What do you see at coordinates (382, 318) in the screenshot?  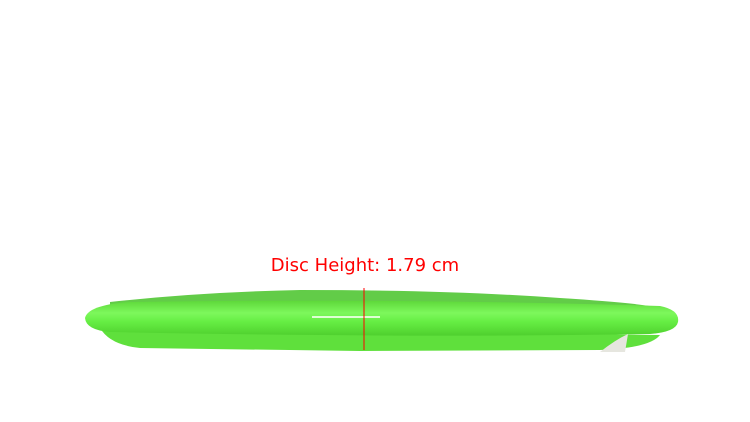 I see `disc-rim` at bounding box center [382, 318].